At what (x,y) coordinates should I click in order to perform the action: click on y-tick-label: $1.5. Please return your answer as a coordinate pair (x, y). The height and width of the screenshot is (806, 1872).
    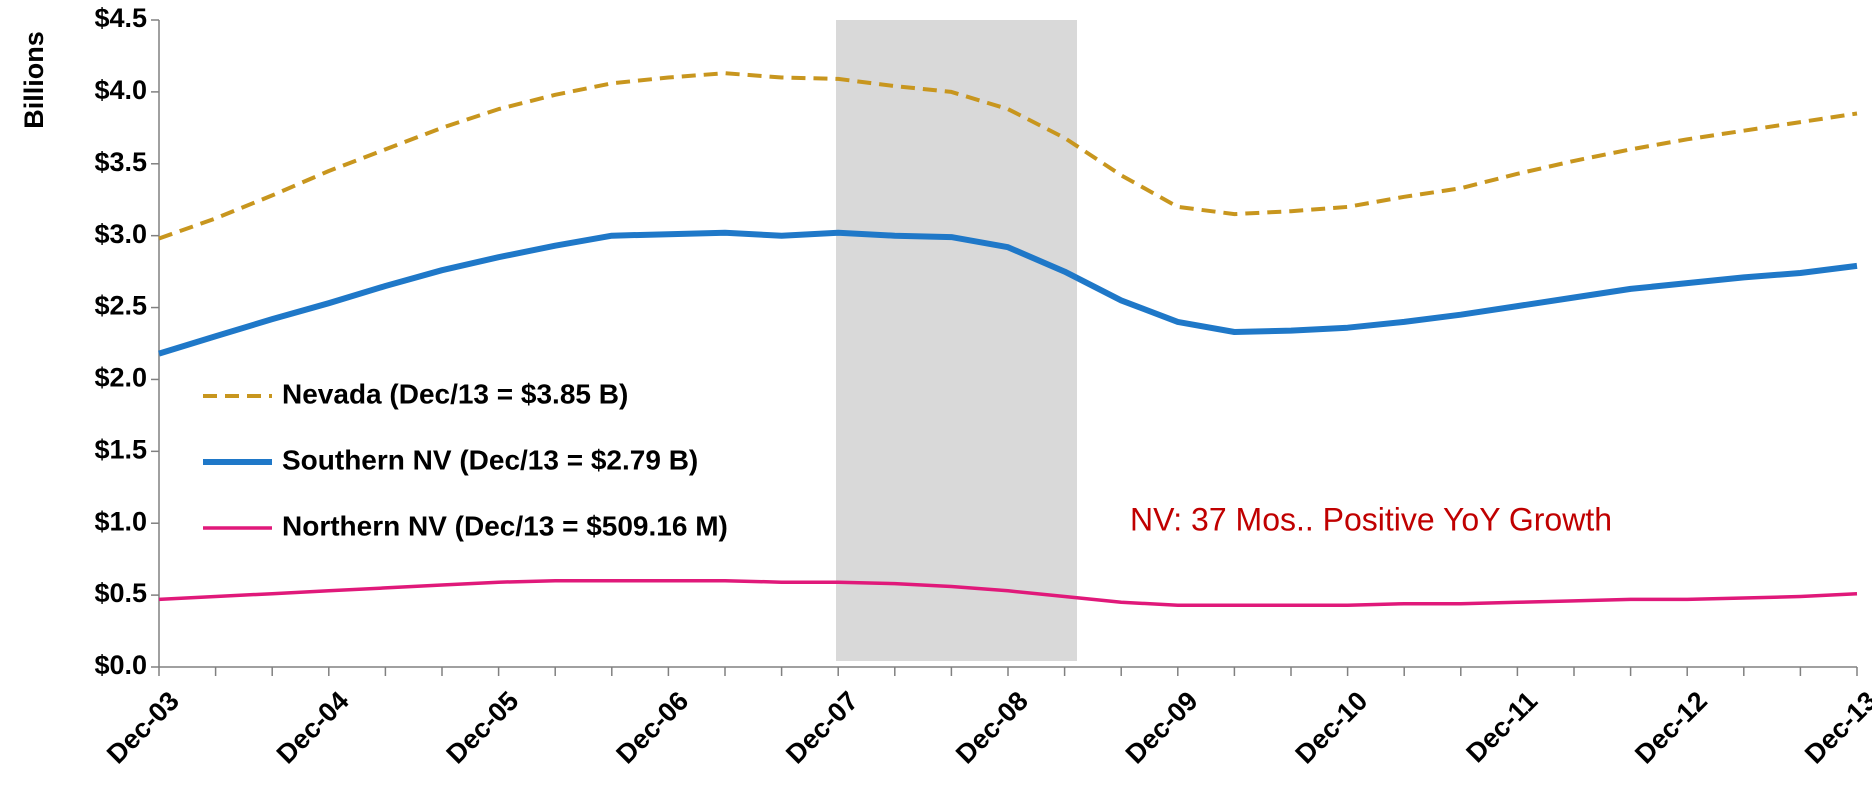
    Looking at the image, I should click on (120, 449).